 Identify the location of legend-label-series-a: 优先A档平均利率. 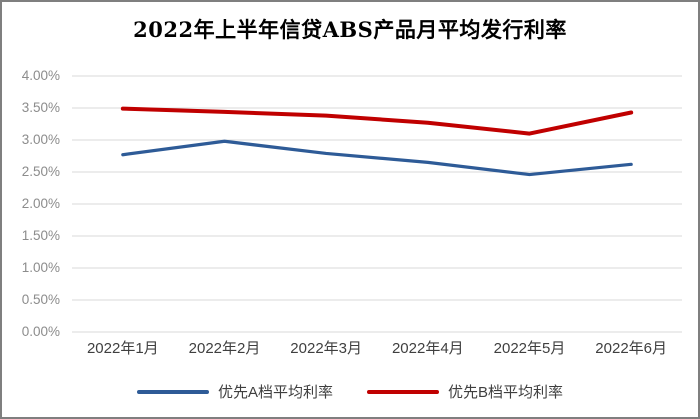
(275, 392).